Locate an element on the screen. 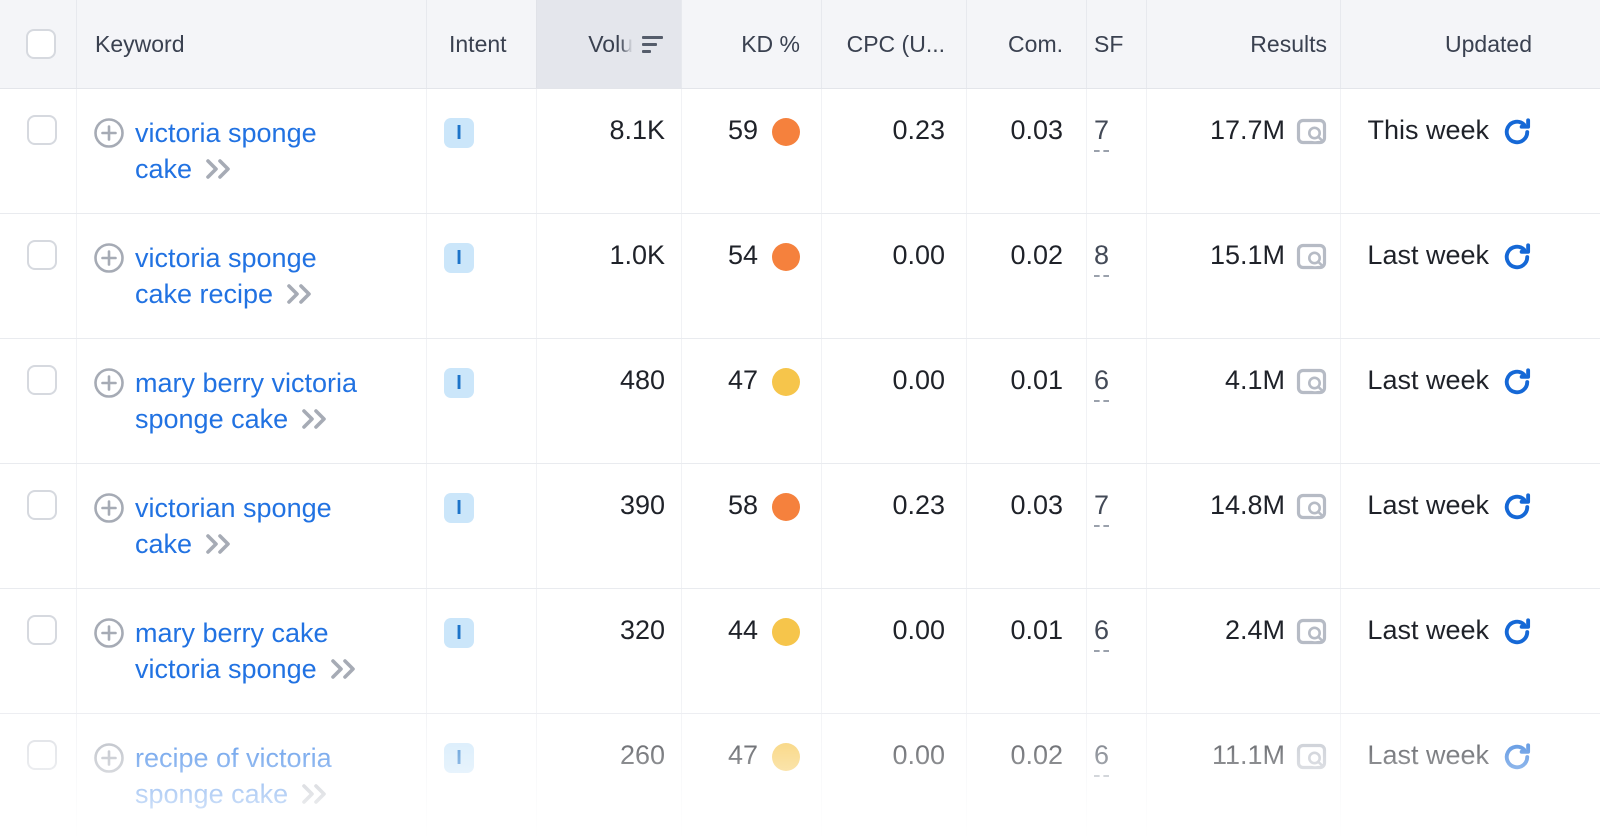 This screenshot has height=836, width=1600. header-updated: Updated is located at coordinates (1470, 44).